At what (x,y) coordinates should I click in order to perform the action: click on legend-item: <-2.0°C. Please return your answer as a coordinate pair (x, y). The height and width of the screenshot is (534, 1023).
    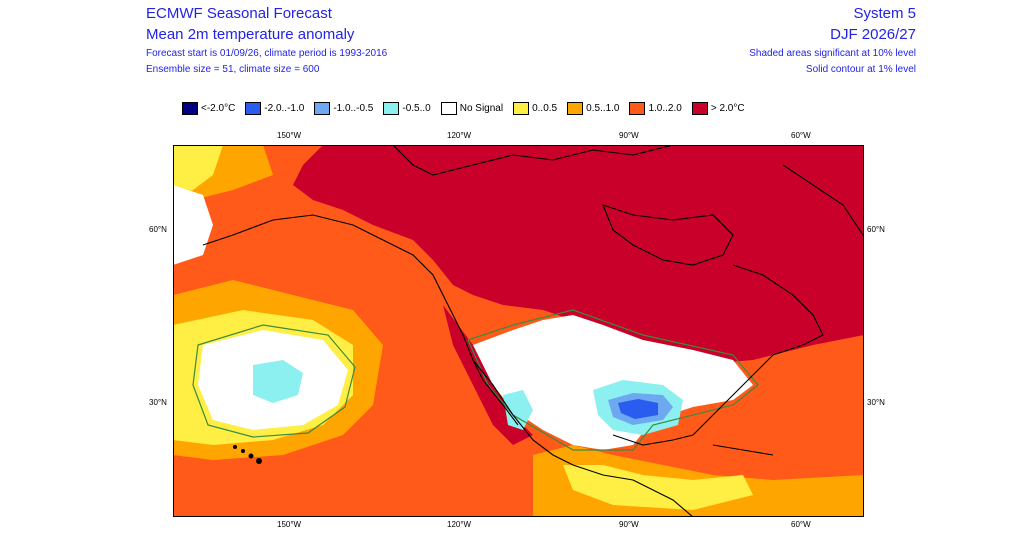
    Looking at the image, I should click on (209, 108).